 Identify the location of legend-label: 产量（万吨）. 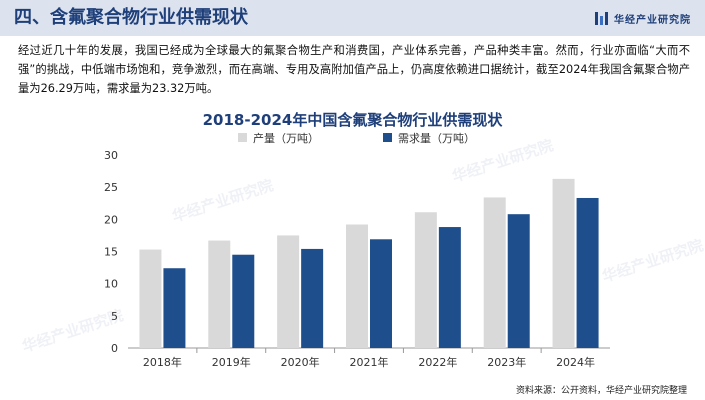
(286, 138).